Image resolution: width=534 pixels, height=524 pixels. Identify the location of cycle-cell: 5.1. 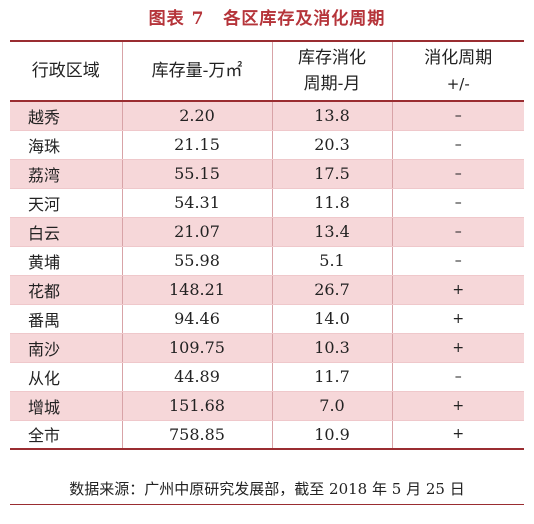
(331, 261).